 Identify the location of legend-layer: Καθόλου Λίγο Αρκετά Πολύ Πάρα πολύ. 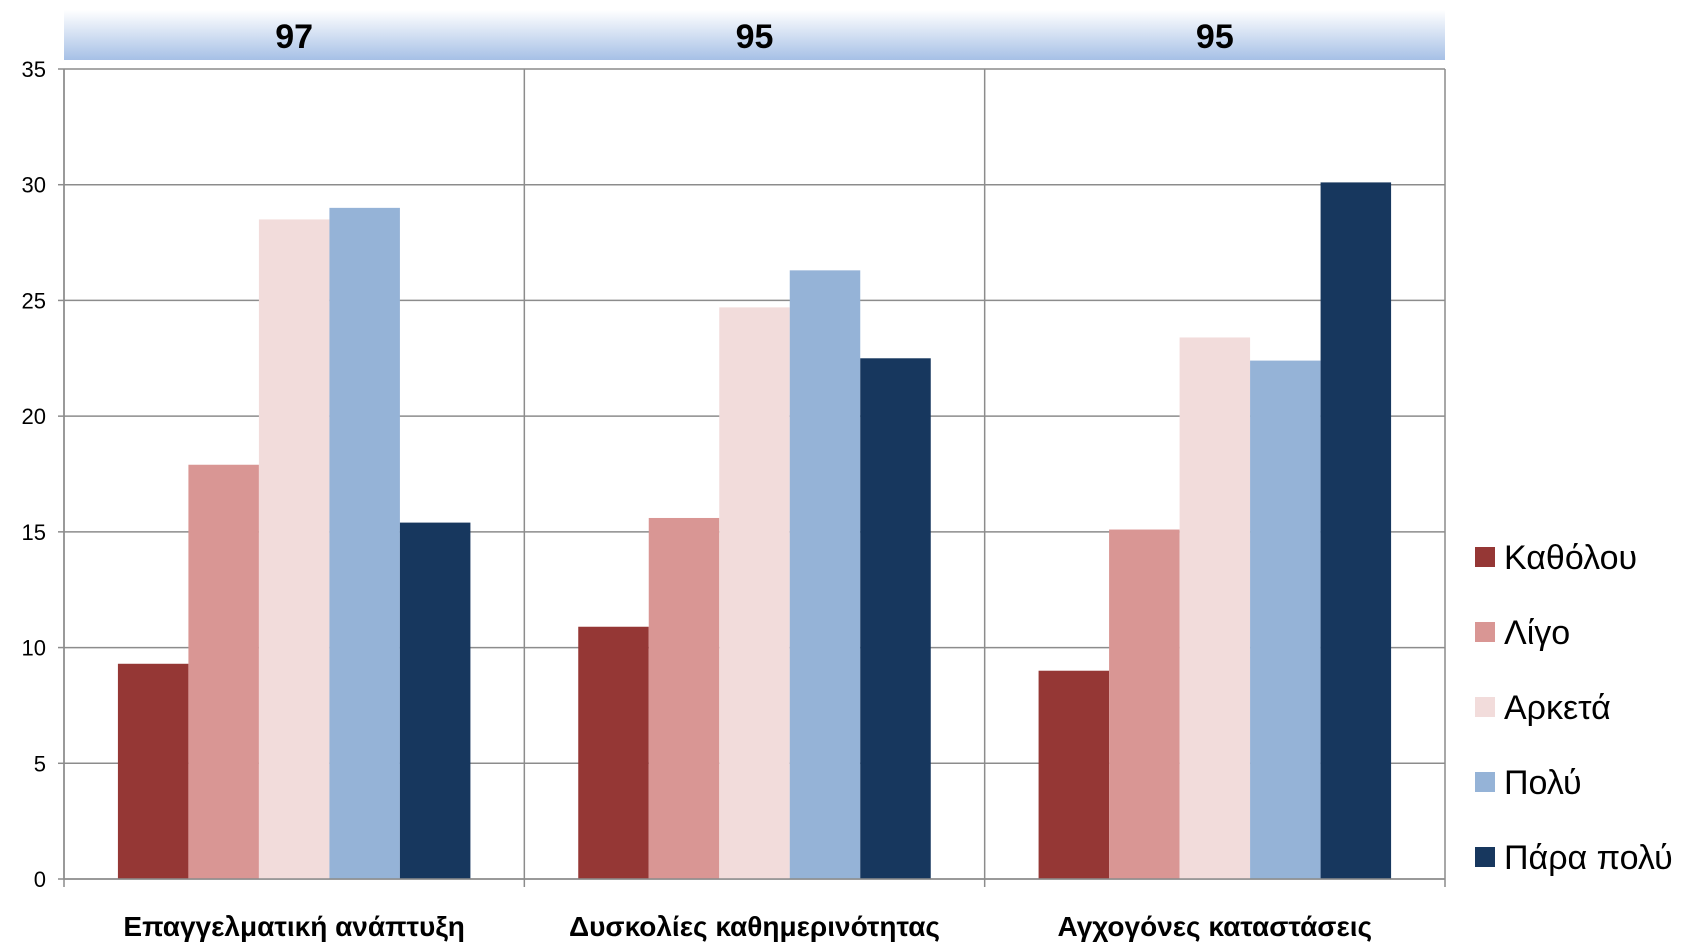
(1574, 708).